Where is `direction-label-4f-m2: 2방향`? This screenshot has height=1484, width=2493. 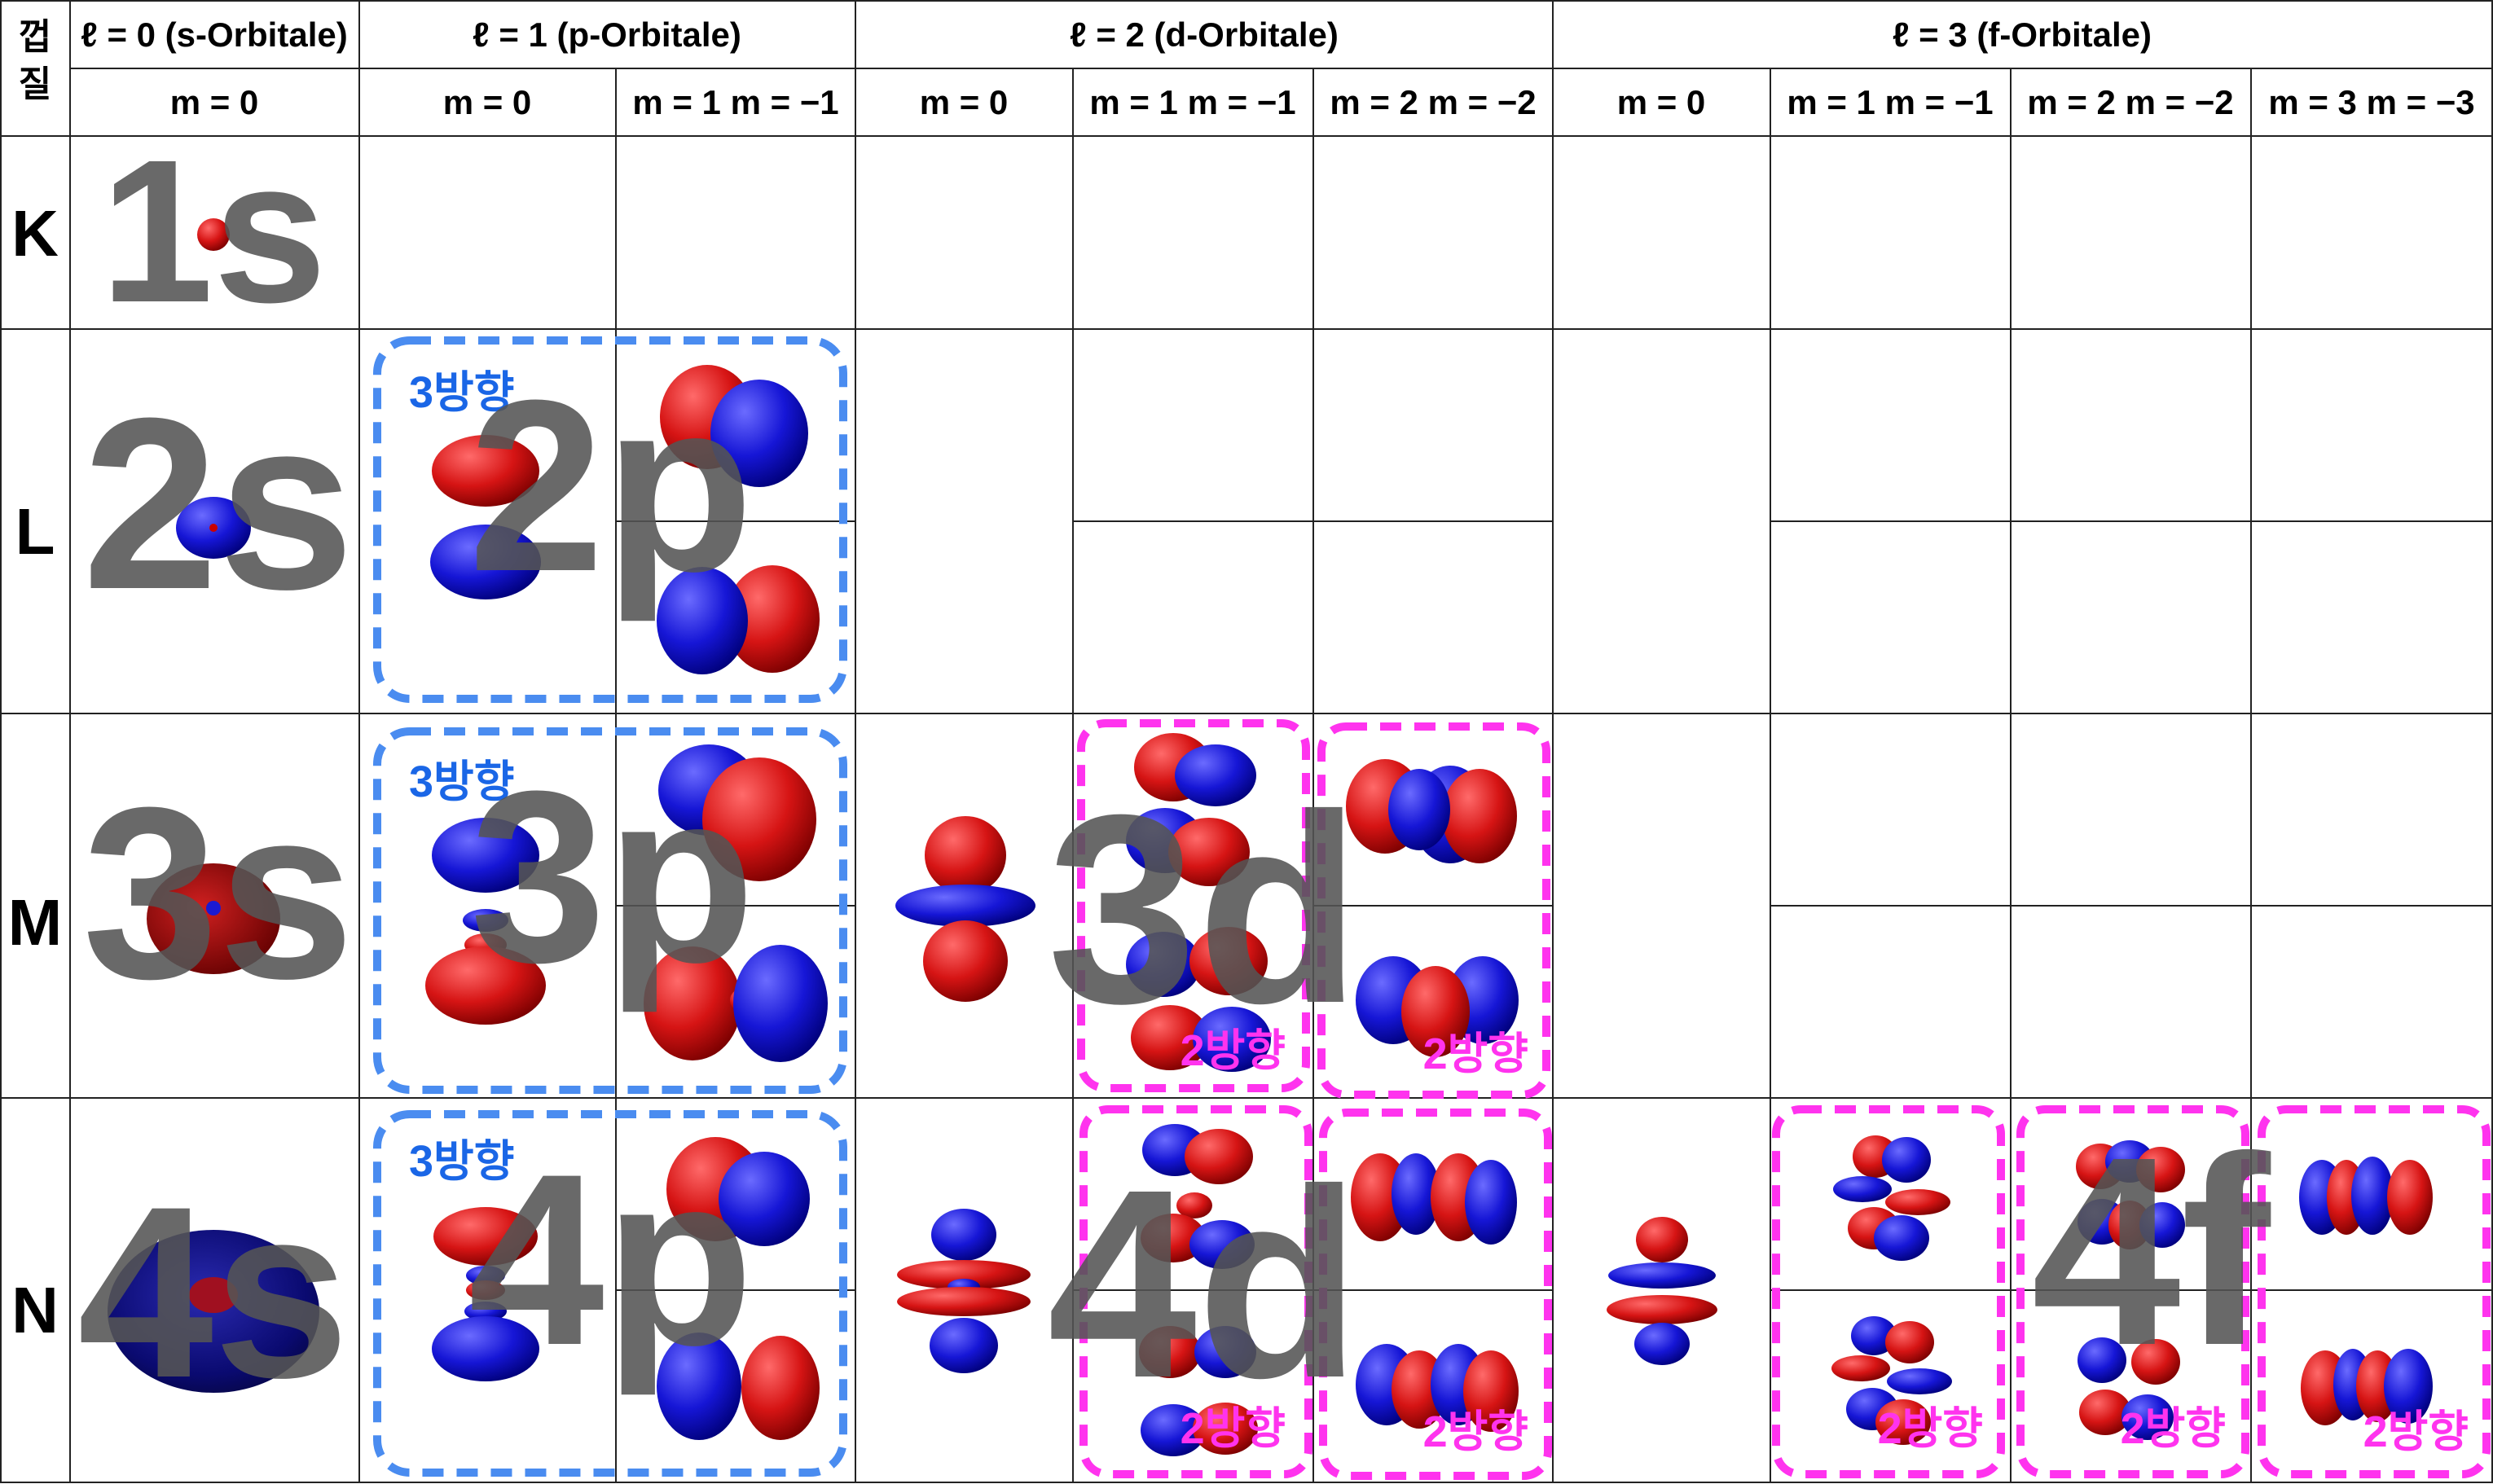
direction-label-4f-m2: 2방향 is located at coordinates (2173, 1428).